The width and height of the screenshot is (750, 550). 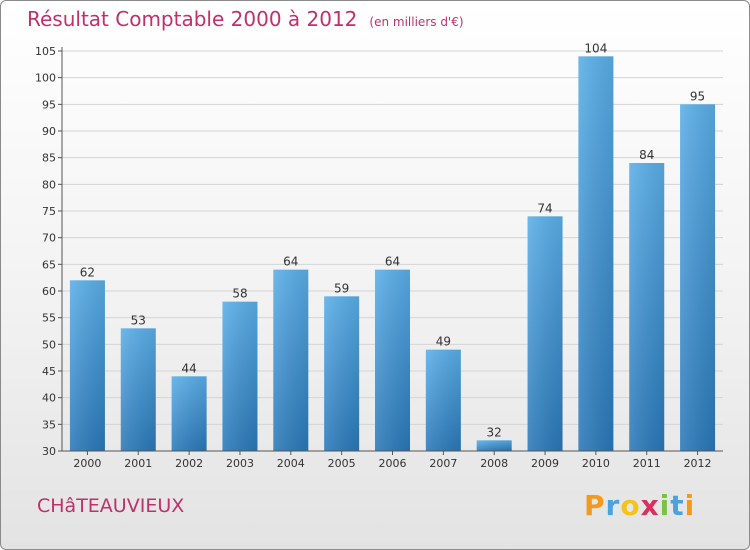 What do you see at coordinates (49, 424) in the screenshot?
I see `y-tick-label: 35` at bounding box center [49, 424].